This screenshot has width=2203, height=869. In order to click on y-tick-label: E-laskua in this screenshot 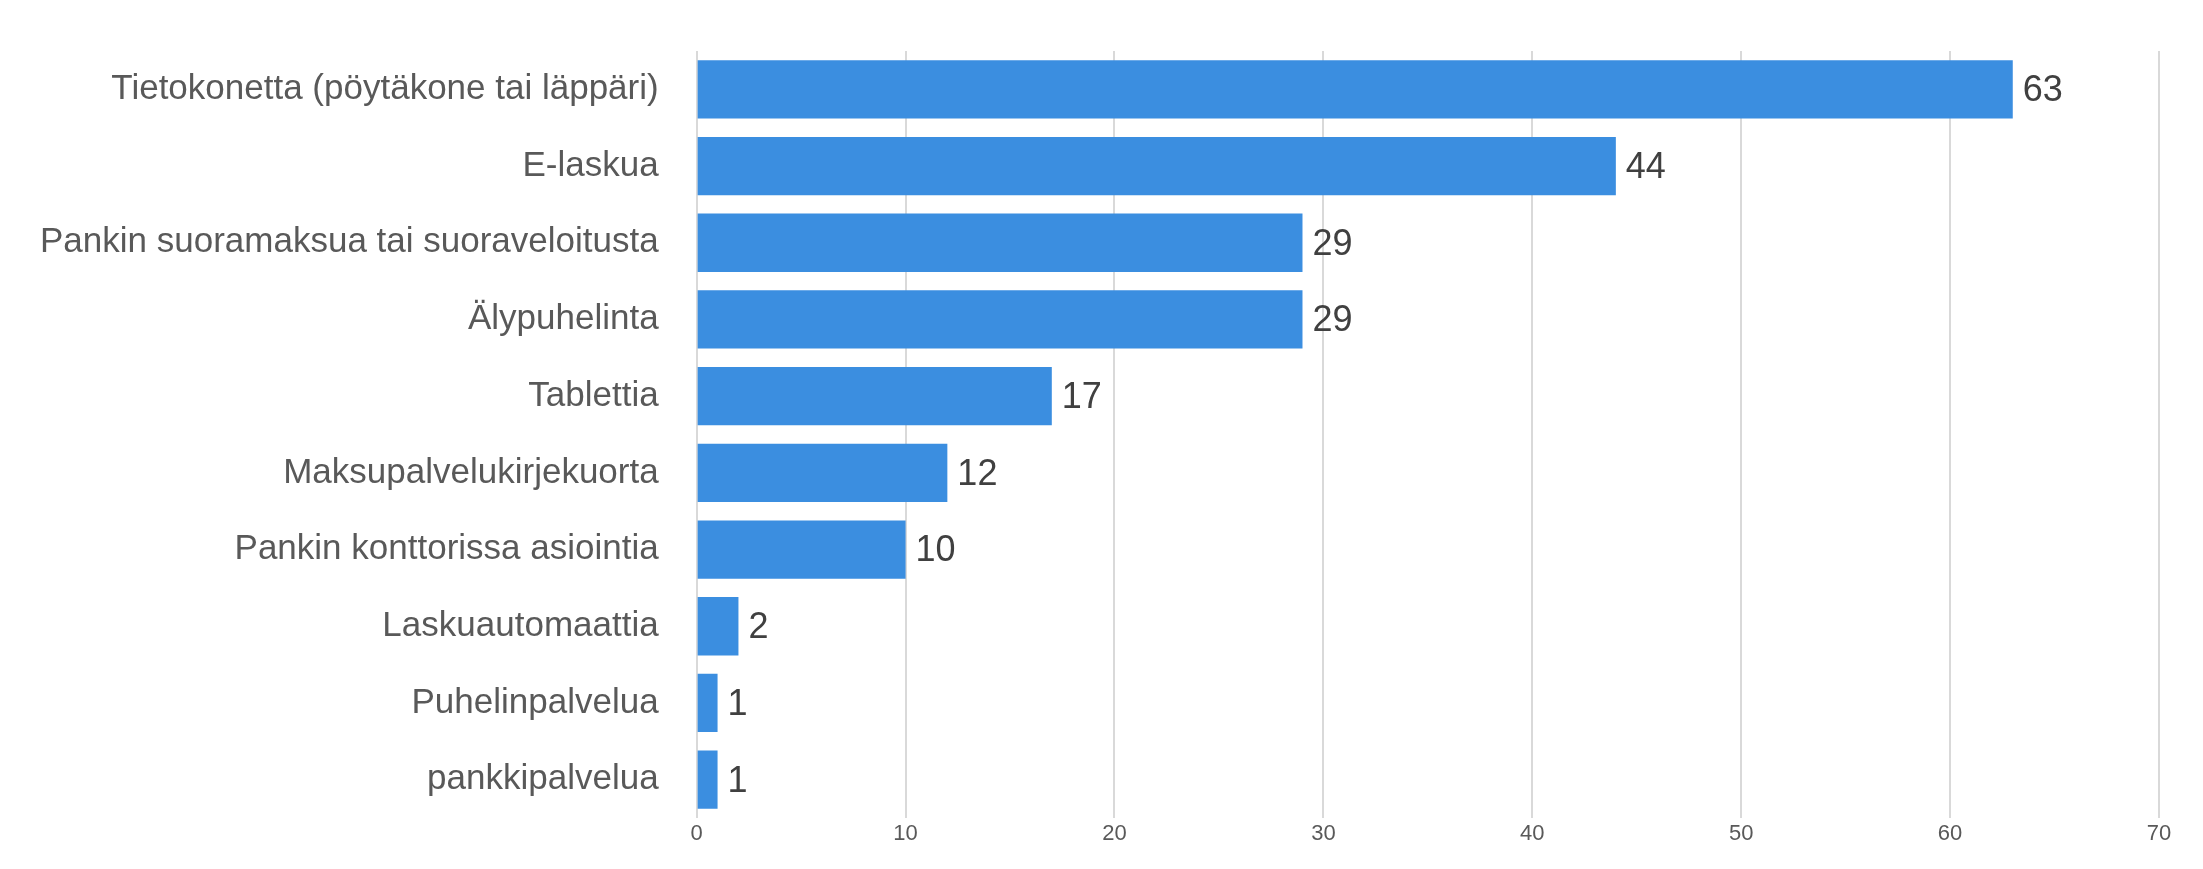, I will do `click(591, 163)`.